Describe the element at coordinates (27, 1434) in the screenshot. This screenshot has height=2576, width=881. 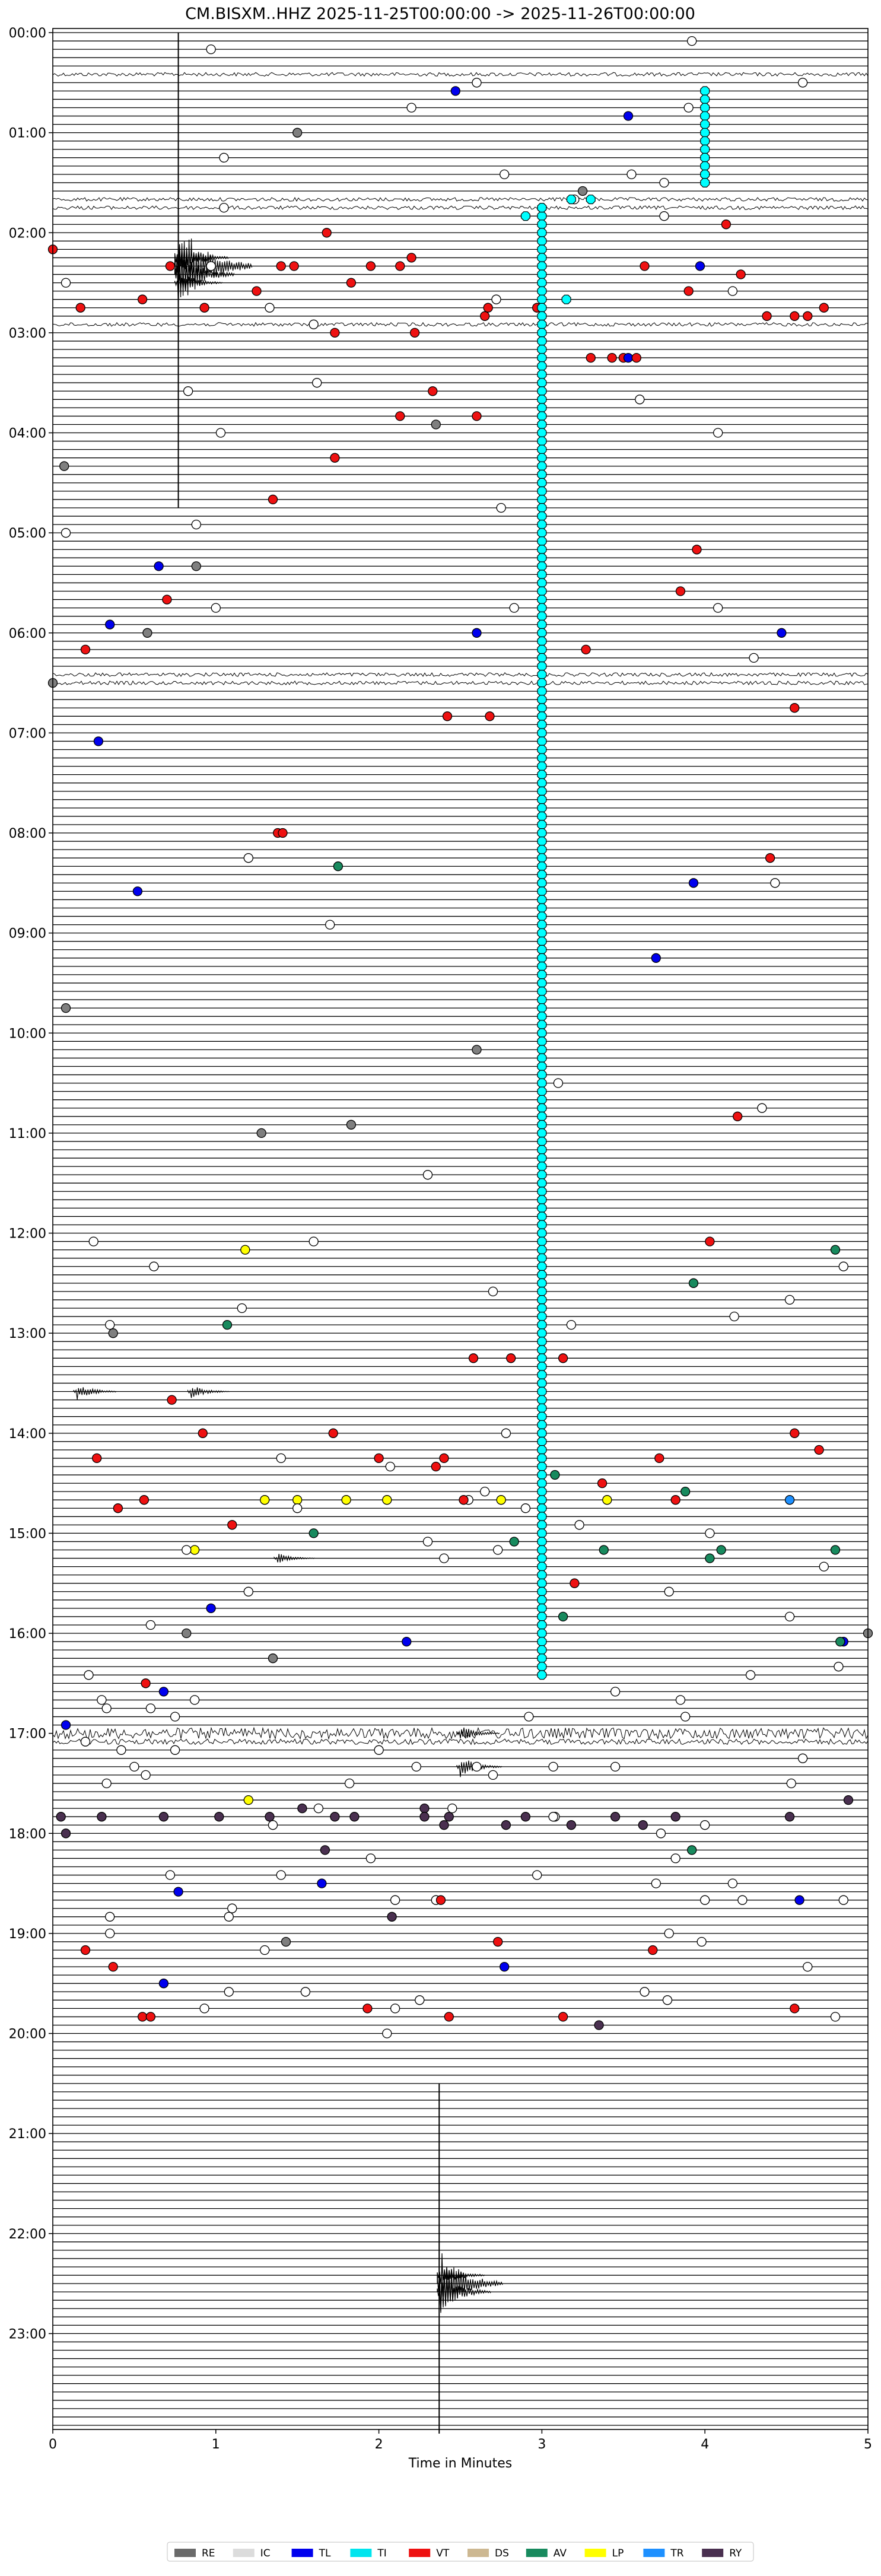
I see `y-tick-label: 14:00` at that location.